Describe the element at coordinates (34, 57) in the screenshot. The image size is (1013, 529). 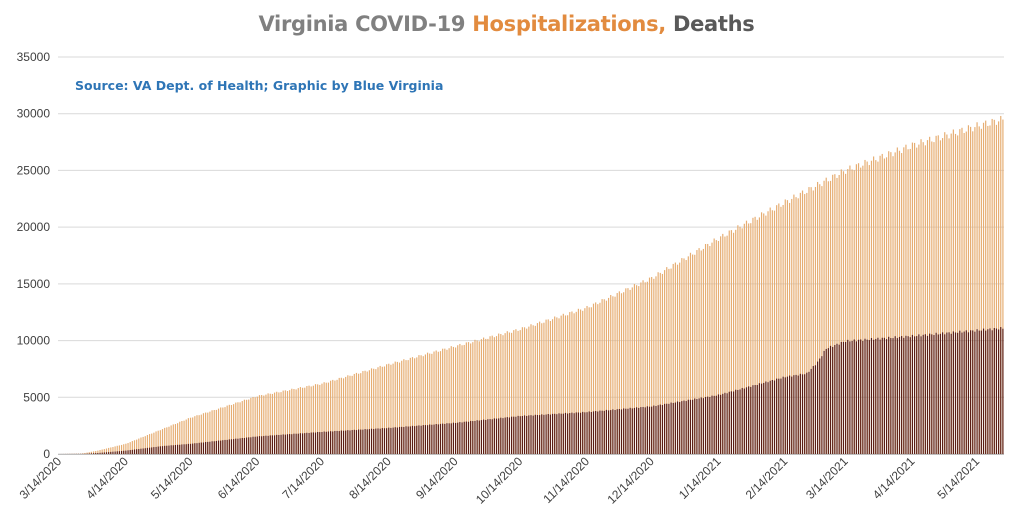
I see `y-tick-label: 35000` at that location.